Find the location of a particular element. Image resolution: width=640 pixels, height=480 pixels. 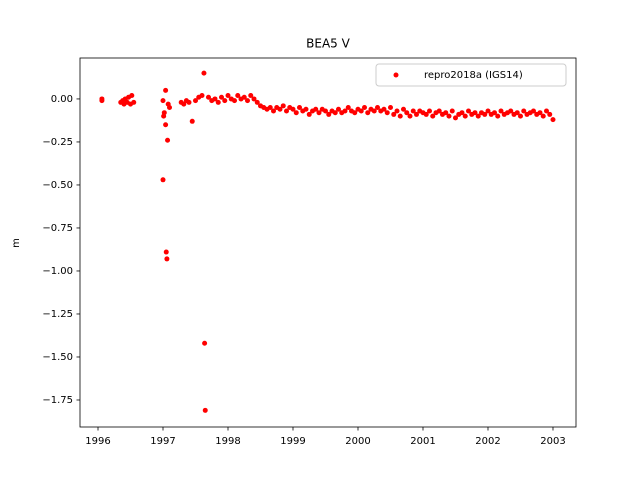

y-tick-label: −1.50 is located at coordinates (57, 357).